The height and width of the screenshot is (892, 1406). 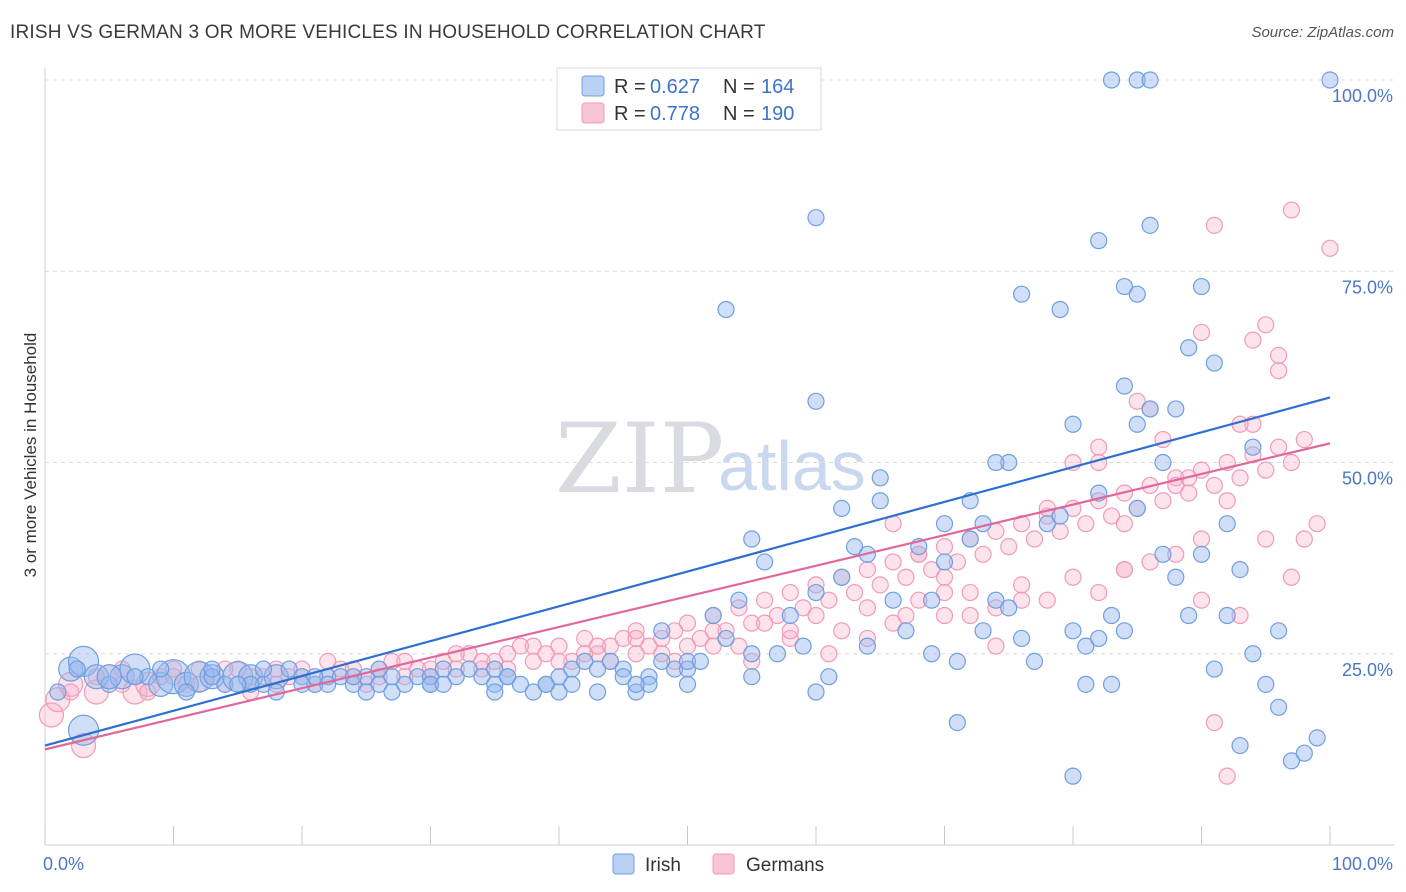 What do you see at coordinates (723, 864) in the screenshot?
I see `bottom-legend-germans-swatch` at bounding box center [723, 864].